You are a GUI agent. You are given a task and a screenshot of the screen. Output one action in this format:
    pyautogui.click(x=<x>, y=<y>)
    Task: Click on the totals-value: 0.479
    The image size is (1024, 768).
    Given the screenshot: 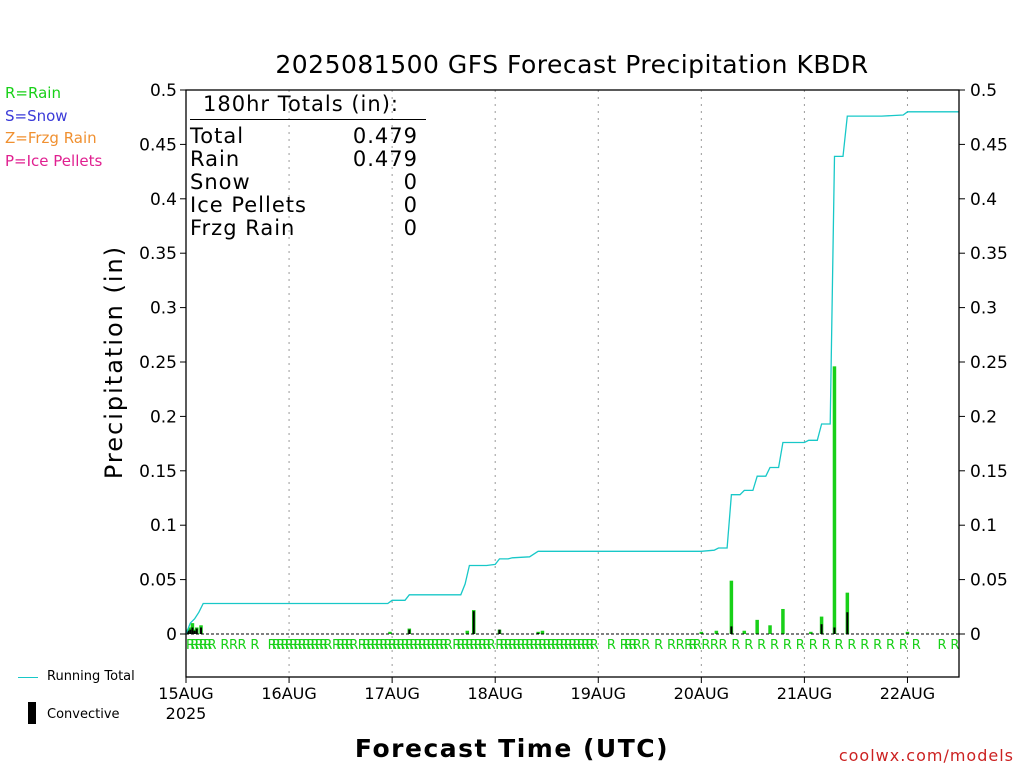 What is the action you would take?
    pyautogui.click(x=385, y=159)
    